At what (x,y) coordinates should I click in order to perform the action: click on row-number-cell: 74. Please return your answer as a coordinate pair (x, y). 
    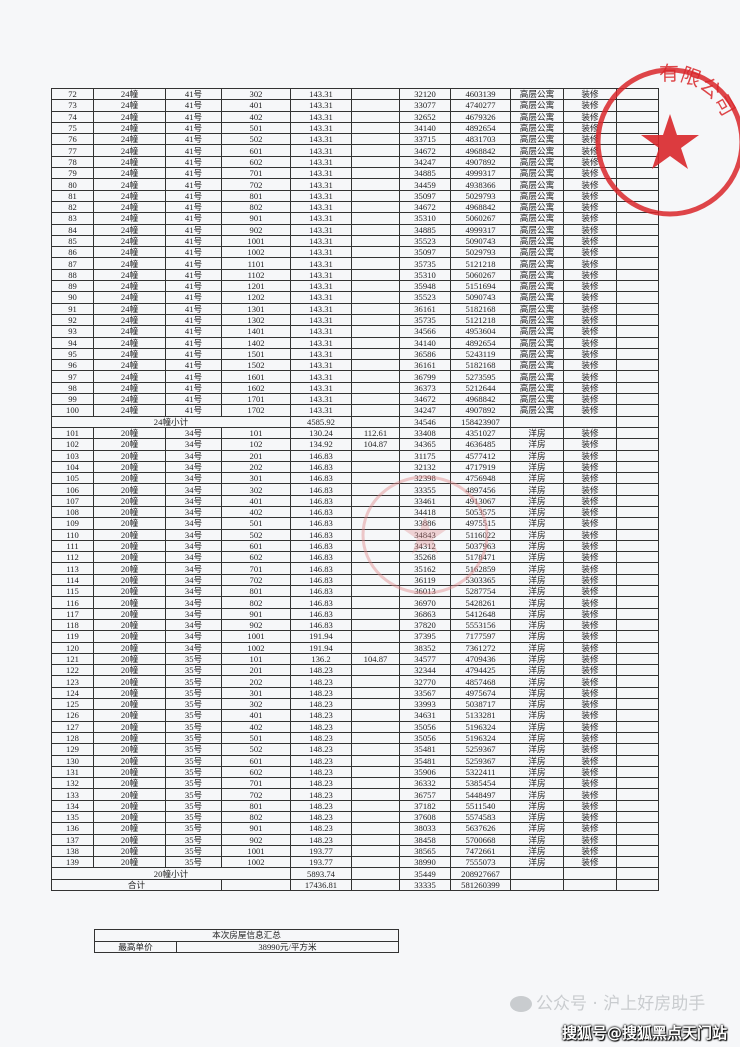
    Looking at the image, I should click on (72, 116).